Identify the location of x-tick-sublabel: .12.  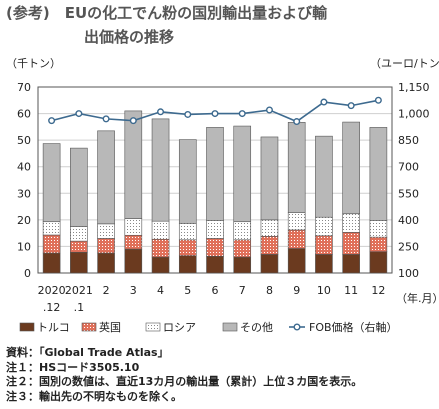
(52, 307).